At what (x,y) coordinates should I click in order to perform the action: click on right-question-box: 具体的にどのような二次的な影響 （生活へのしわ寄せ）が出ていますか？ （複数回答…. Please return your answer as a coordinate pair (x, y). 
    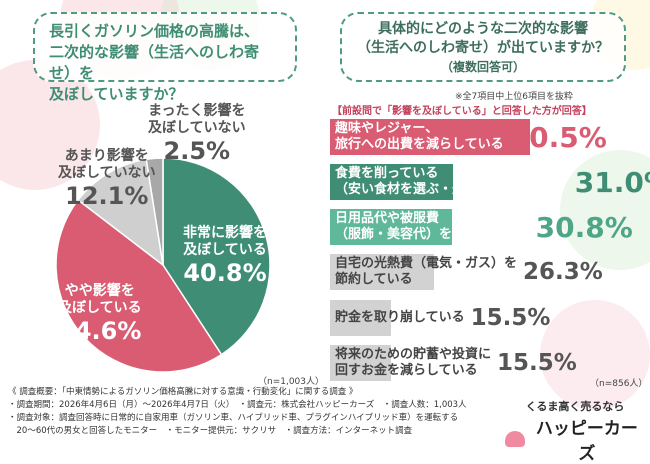
    Looking at the image, I should click on (483, 47).